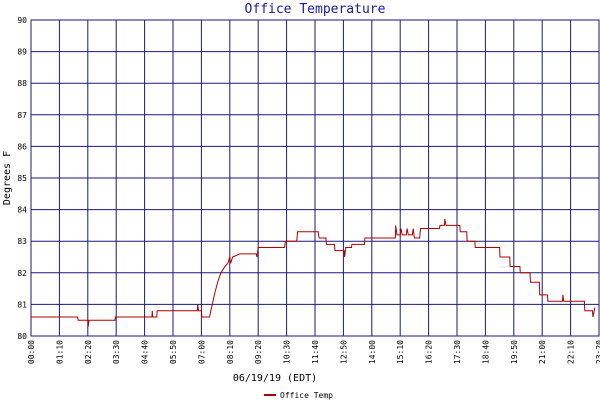 This screenshot has width=600, height=404. What do you see at coordinates (372, 352) in the screenshot?
I see `x-tick-label: 14:00` at bounding box center [372, 352].